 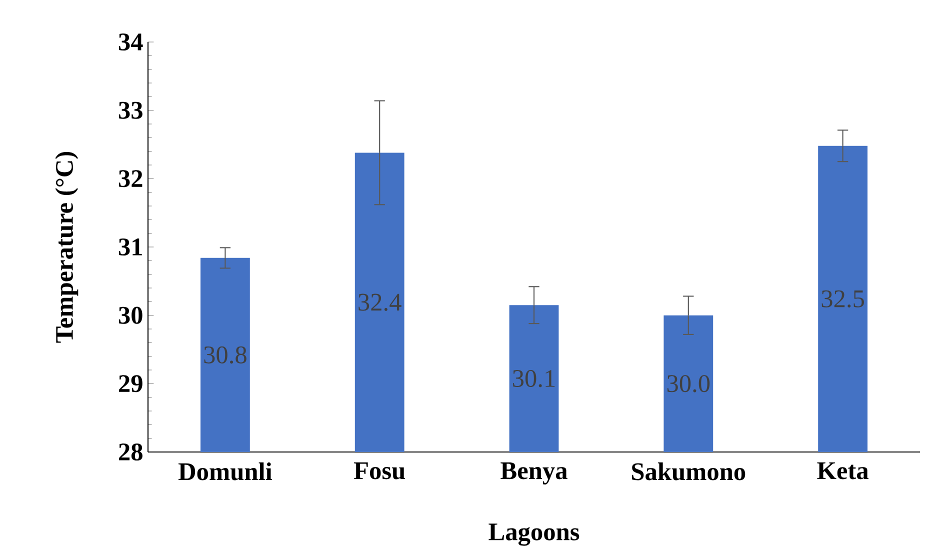 What do you see at coordinates (689, 471) in the screenshot?
I see `x-tick-label: Sakumono` at bounding box center [689, 471].